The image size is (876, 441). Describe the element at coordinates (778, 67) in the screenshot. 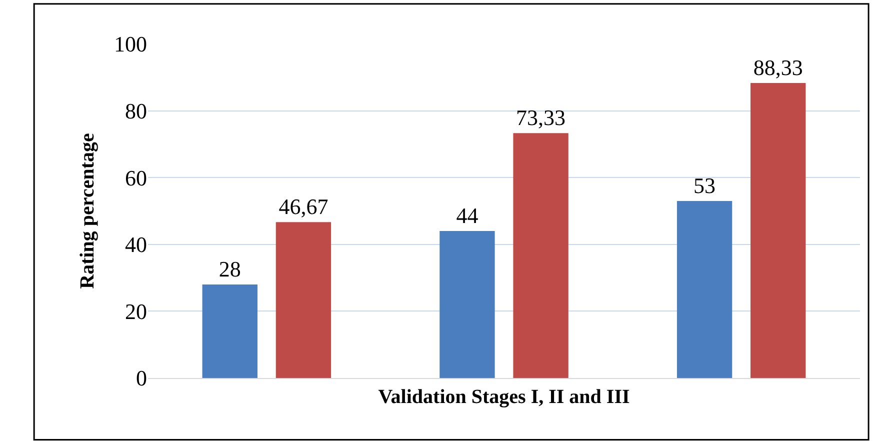

I see `data-label: 88,33` at that location.